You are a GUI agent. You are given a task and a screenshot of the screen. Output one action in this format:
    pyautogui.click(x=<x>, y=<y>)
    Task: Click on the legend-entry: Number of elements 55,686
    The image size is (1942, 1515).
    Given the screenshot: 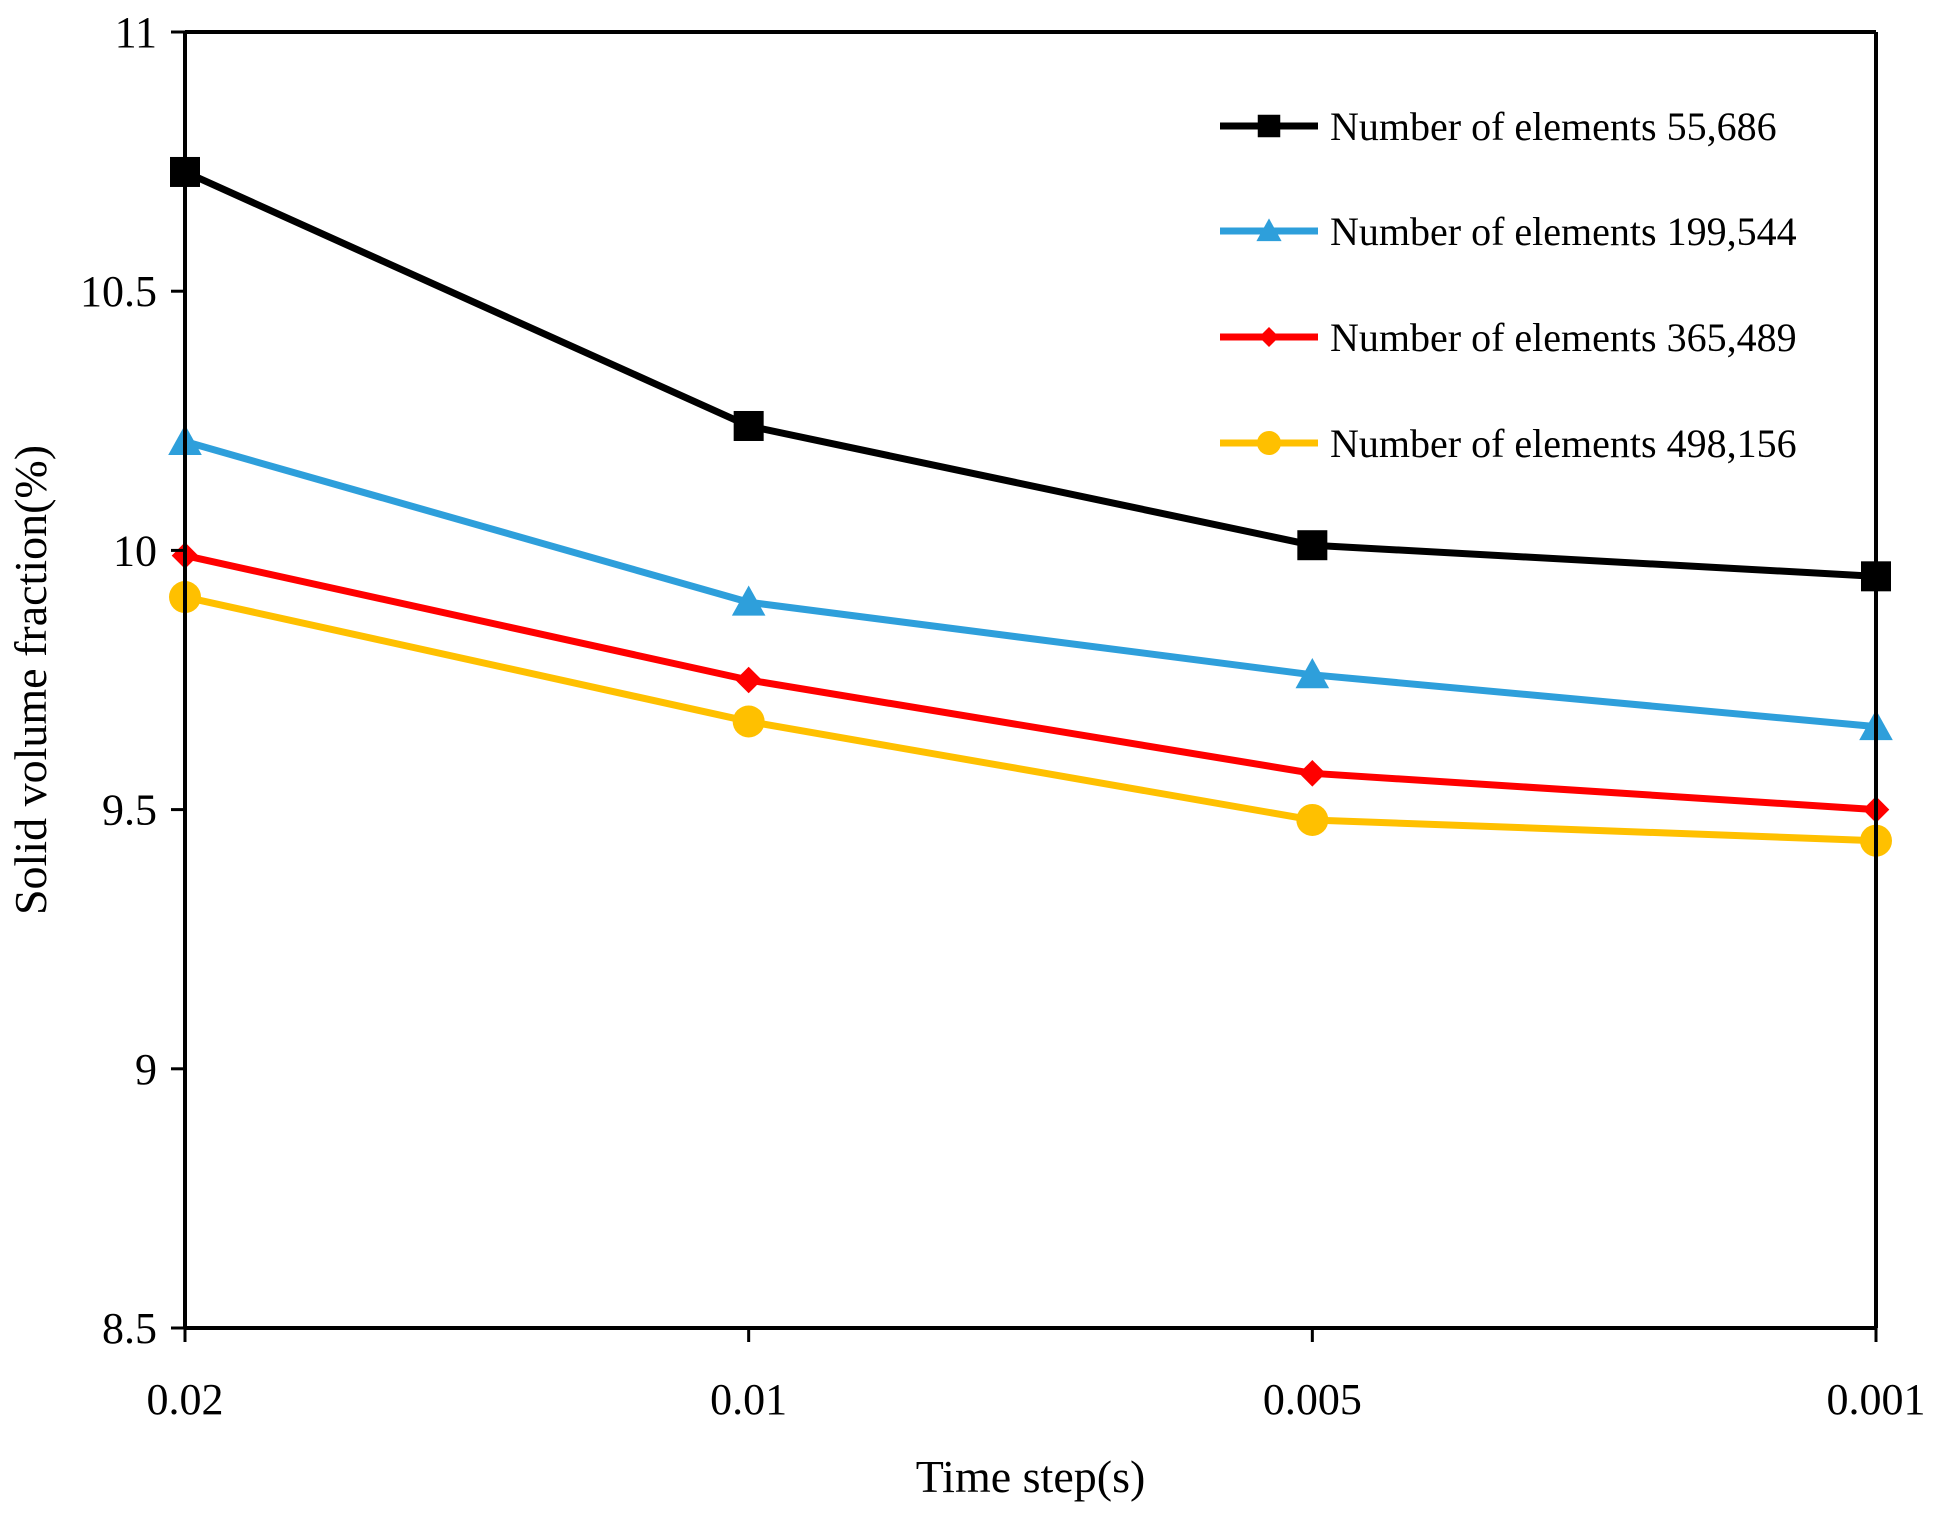 What is the action you would take?
    pyautogui.click(x=1498, y=126)
    